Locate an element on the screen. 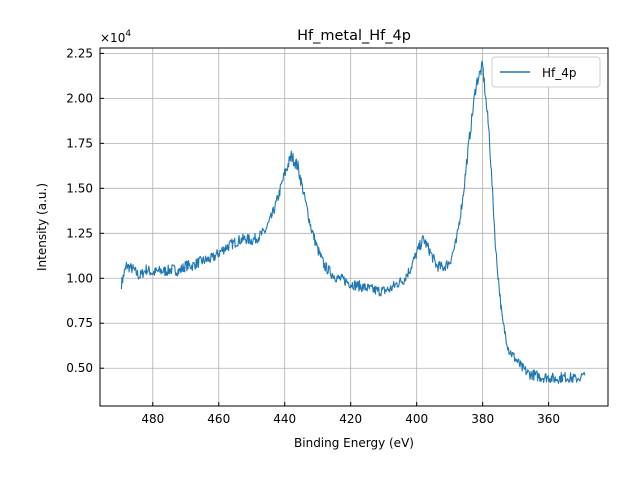  y-offset-text: ×10⁴ is located at coordinates (115, 37).